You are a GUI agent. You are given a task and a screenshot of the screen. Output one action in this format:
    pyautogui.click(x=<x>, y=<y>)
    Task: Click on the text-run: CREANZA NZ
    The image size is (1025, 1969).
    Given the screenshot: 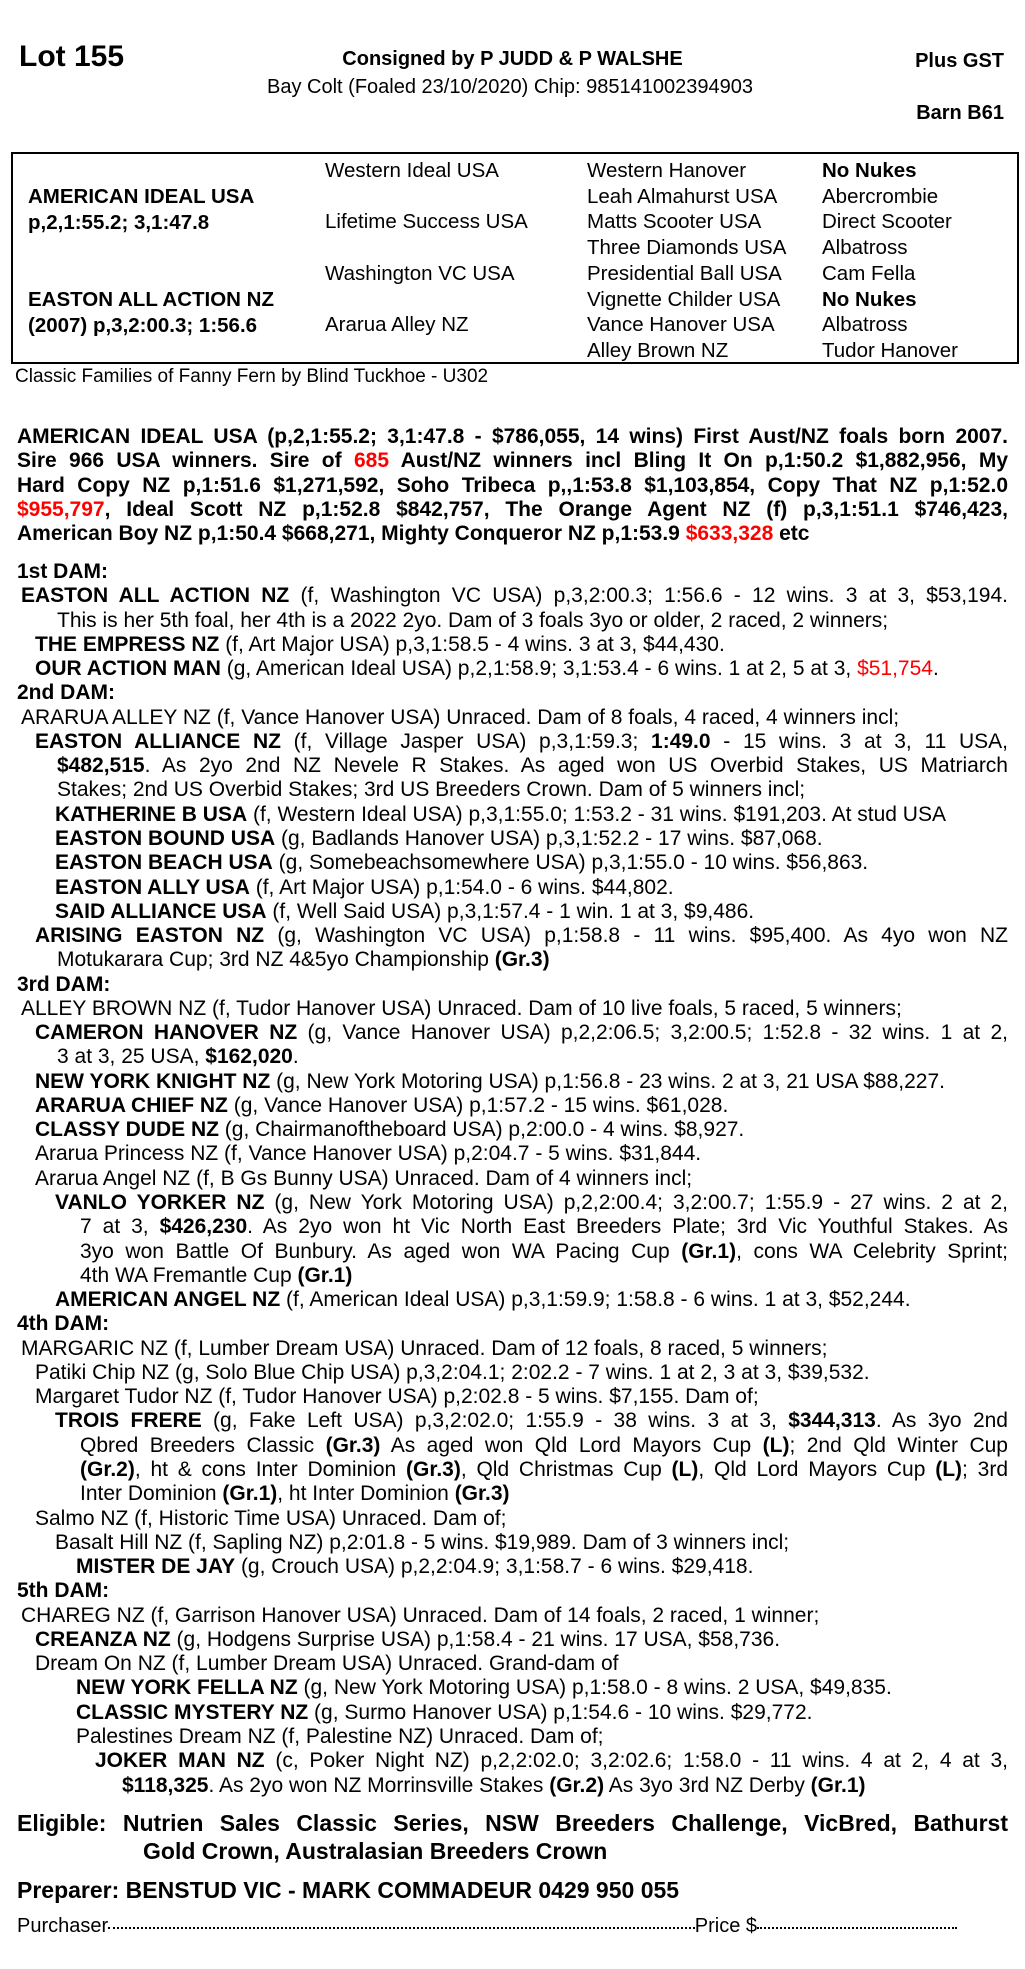 What is the action you would take?
    pyautogui.click(x=103, y=1639)
    